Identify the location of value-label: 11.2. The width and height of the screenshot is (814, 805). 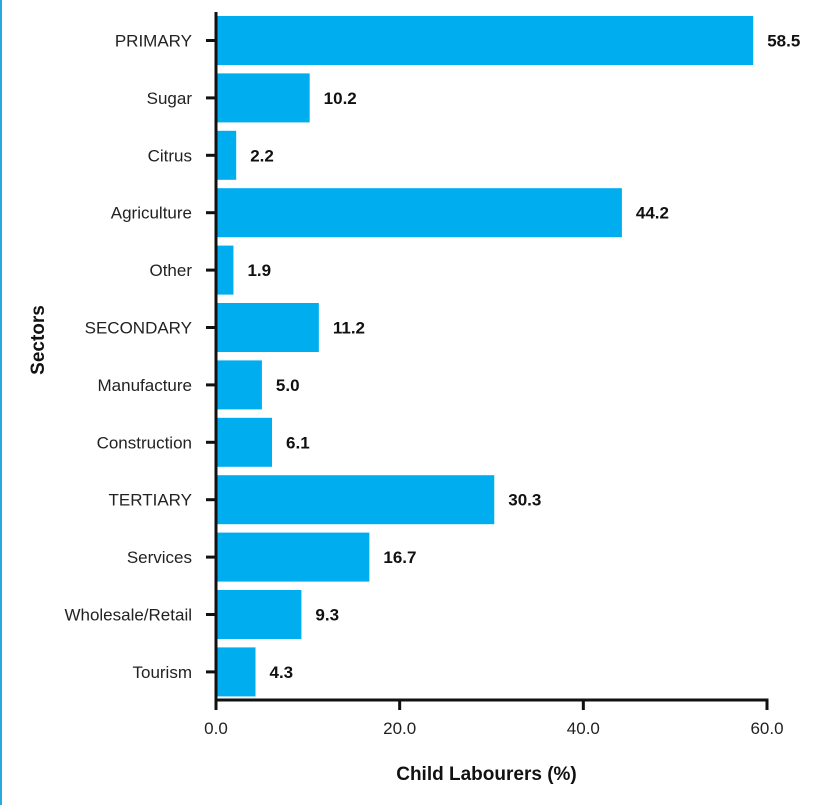
(349, 328).